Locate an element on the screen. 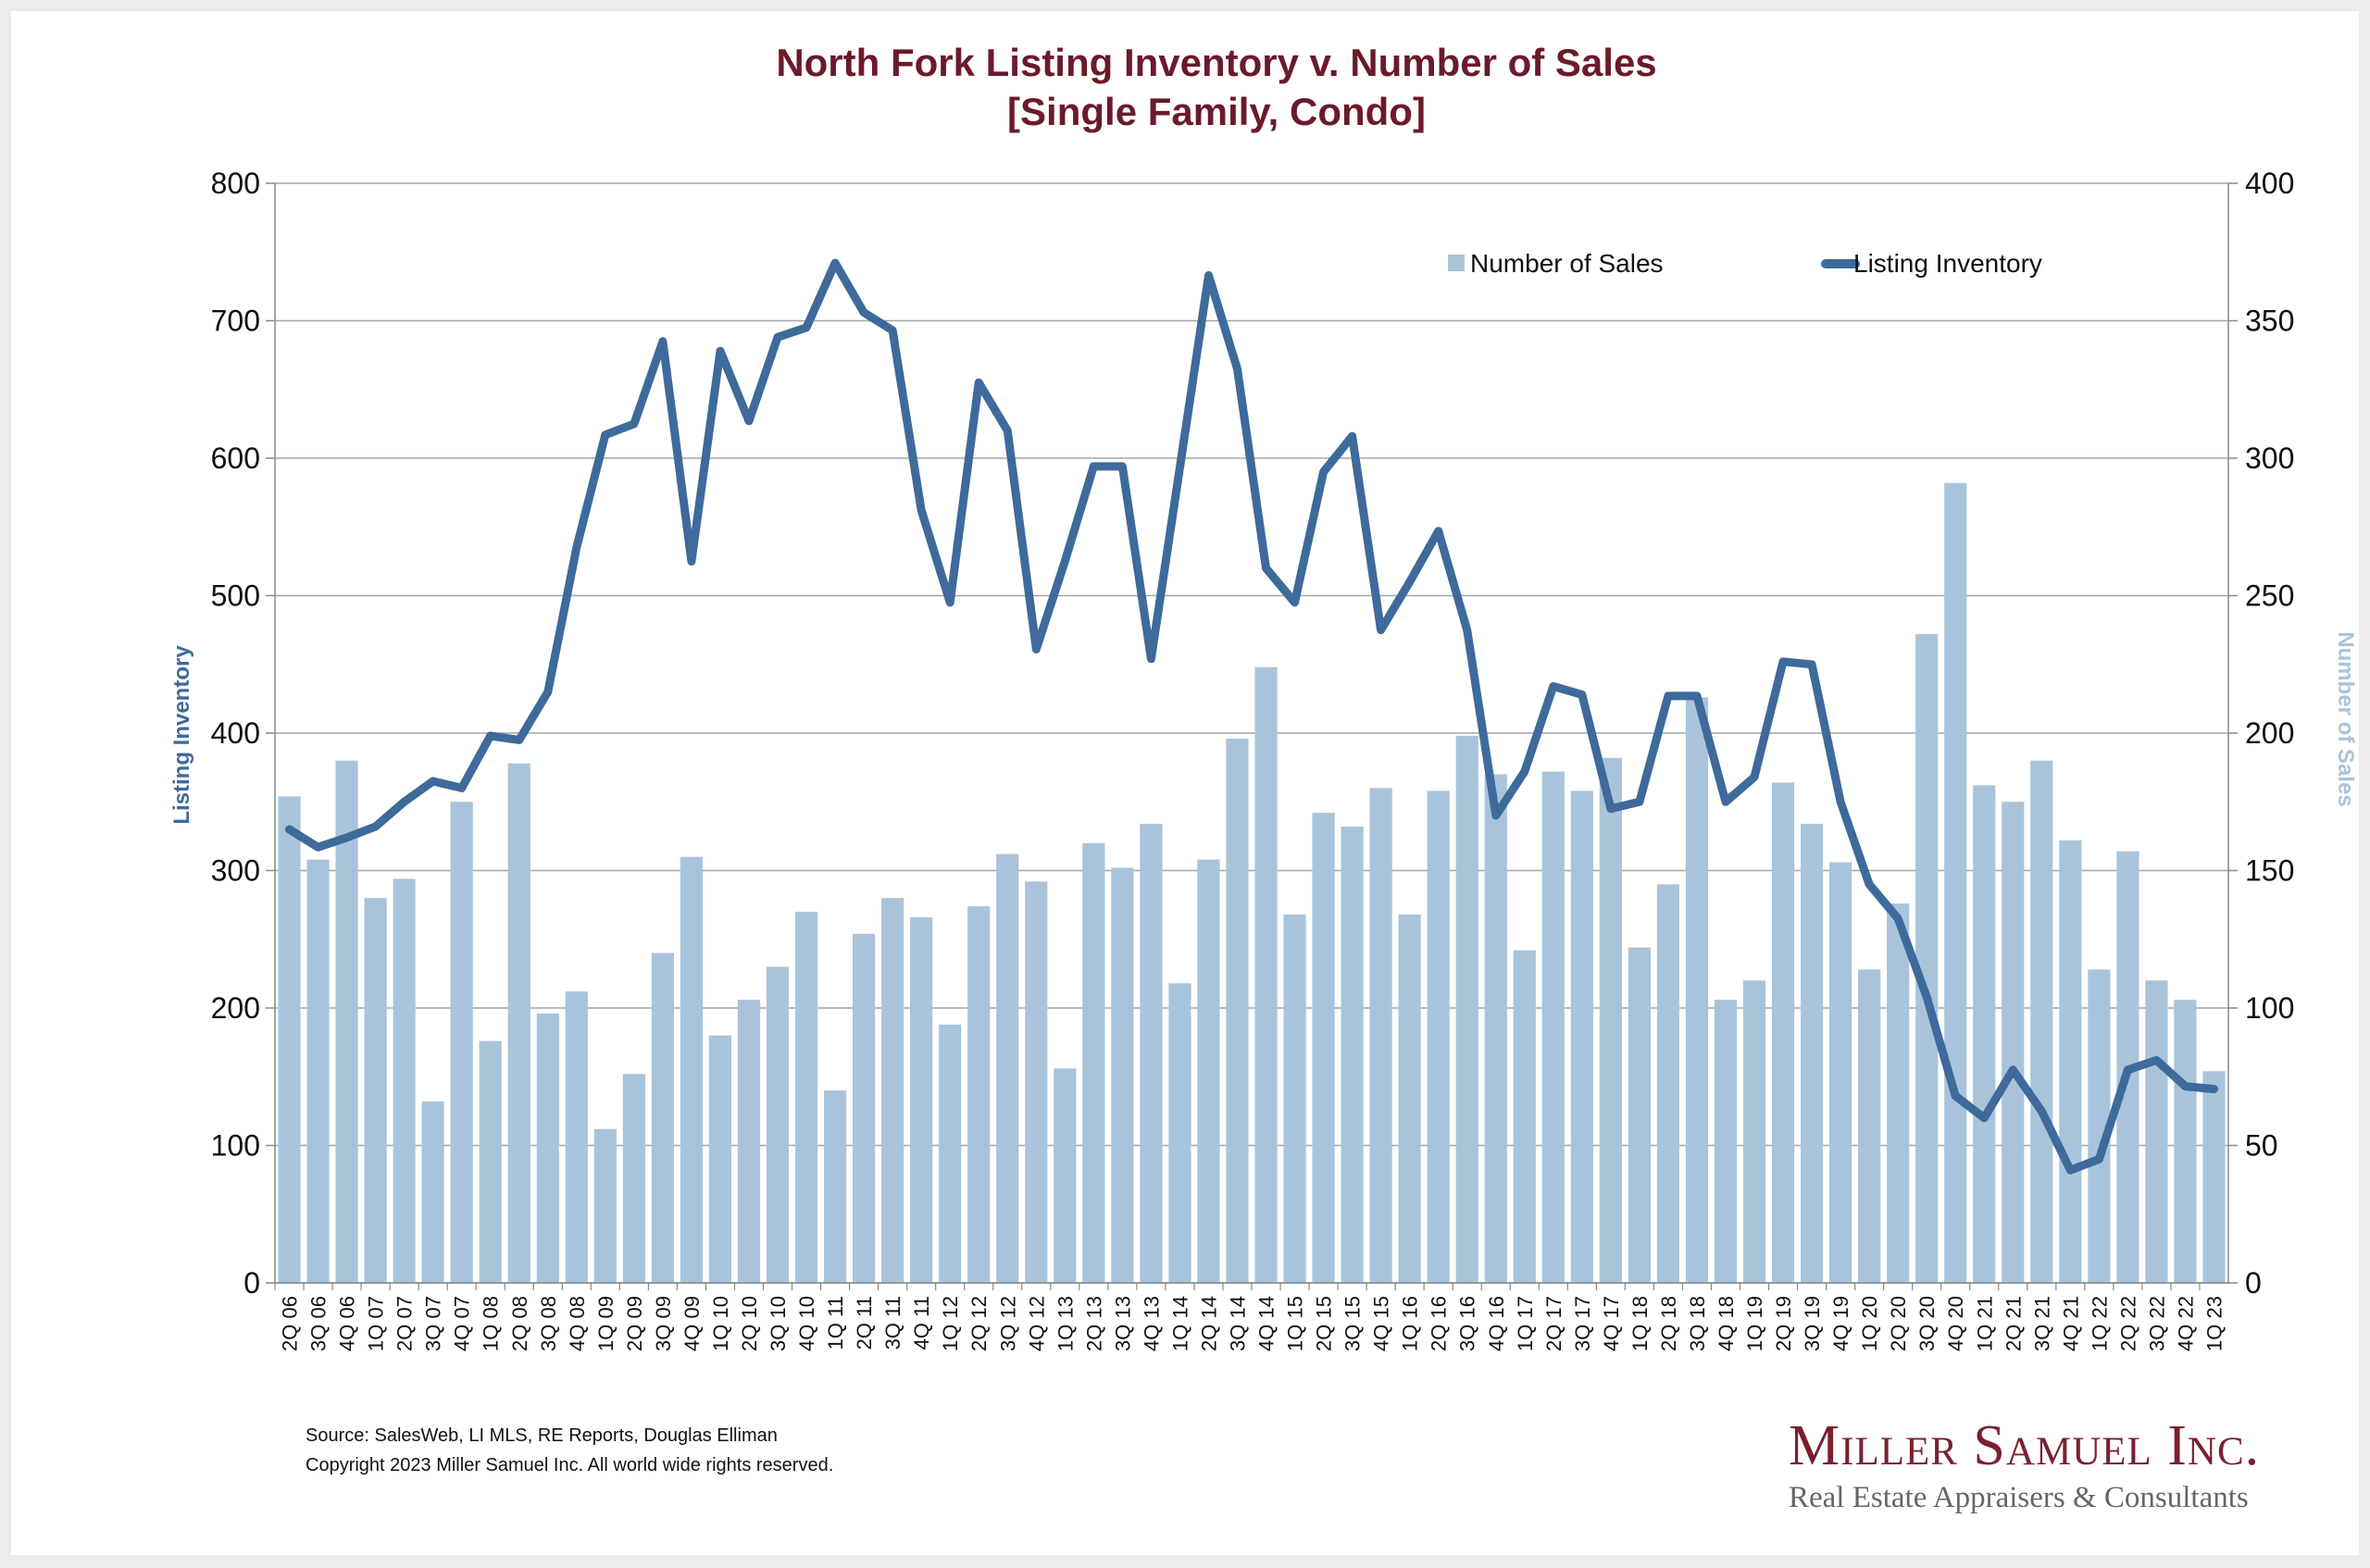 This screenshot has height=1568, width=2370. y-right-tick-label: 350 is located at coordinates (2269, 321).